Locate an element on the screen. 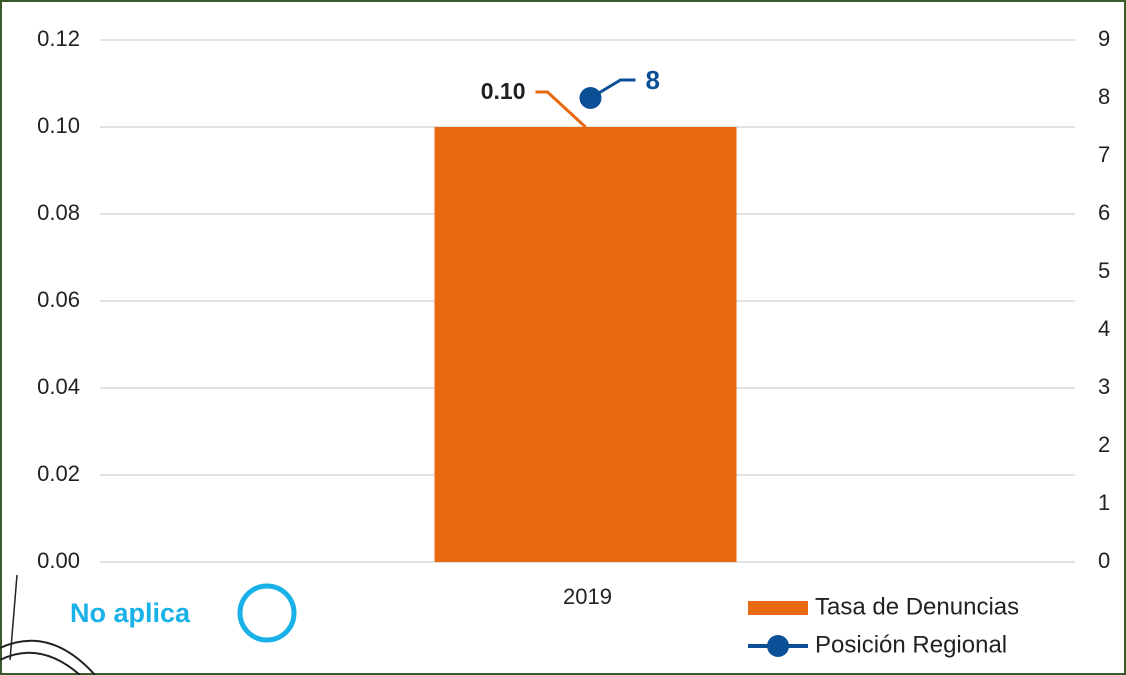 The width and height of the screenshot is (1126, 675). y2-tick-label: 9 is located at coordinates (1104, 38).